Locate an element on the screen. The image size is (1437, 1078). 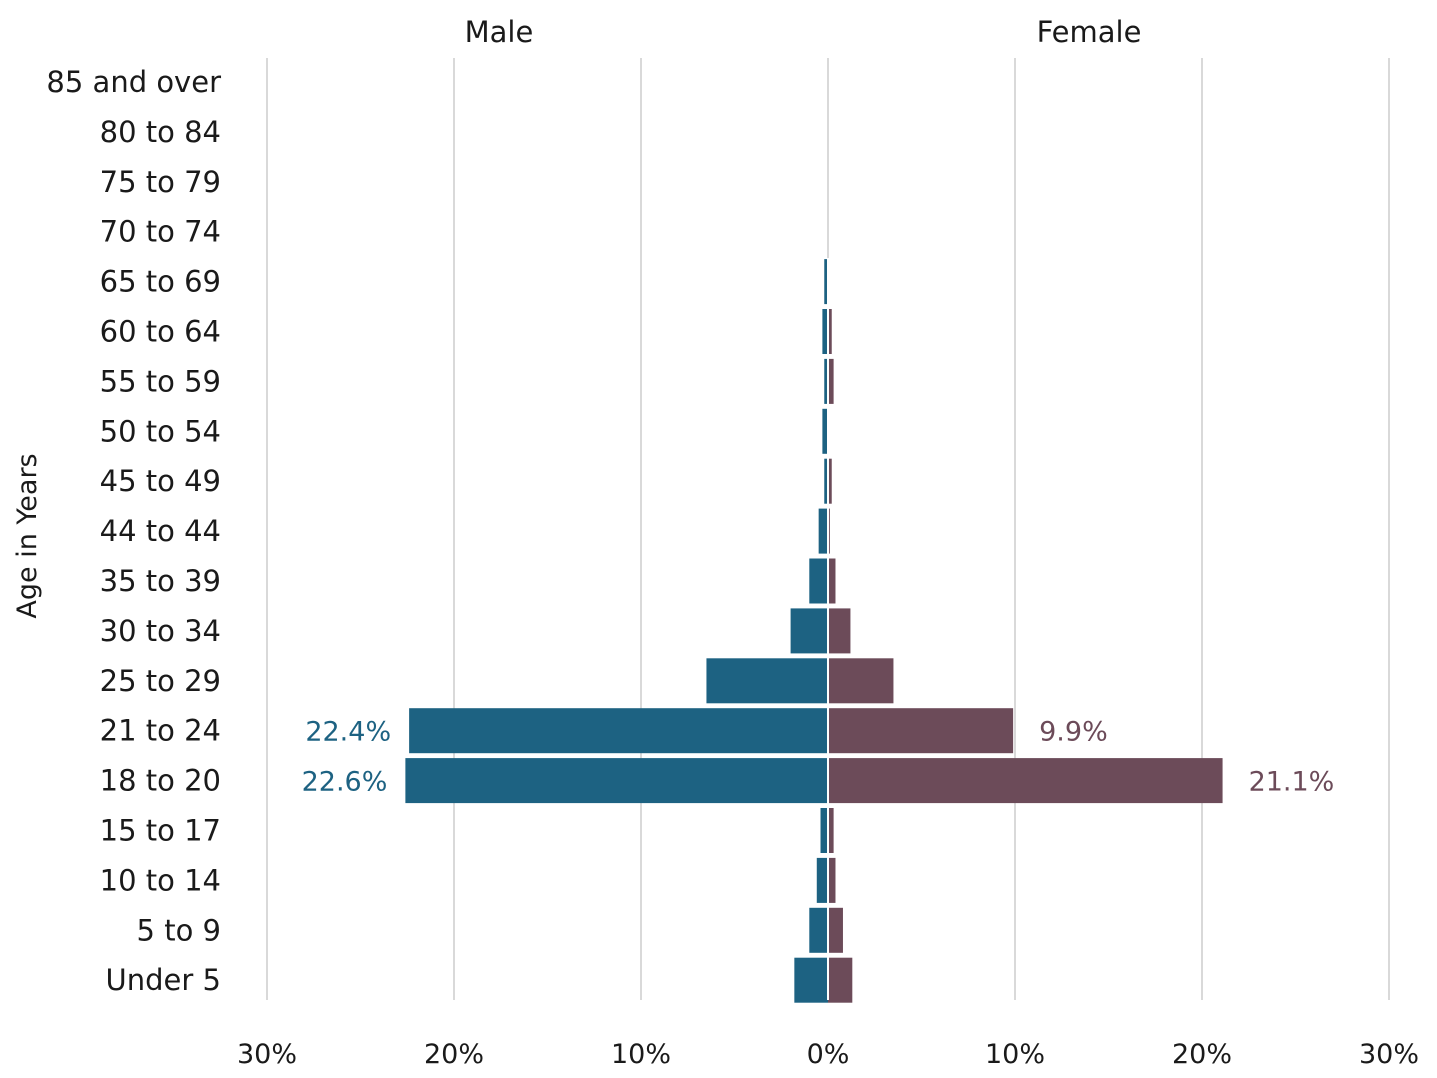
category-label-4: 65 to 69 is located at coordinates (160, 282).